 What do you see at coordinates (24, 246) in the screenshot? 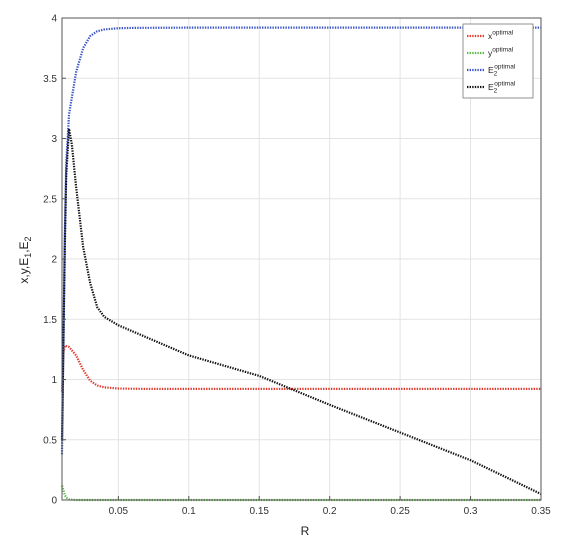
I see `y-axis-label-sep: ,E` at bounding box center [24, 246].